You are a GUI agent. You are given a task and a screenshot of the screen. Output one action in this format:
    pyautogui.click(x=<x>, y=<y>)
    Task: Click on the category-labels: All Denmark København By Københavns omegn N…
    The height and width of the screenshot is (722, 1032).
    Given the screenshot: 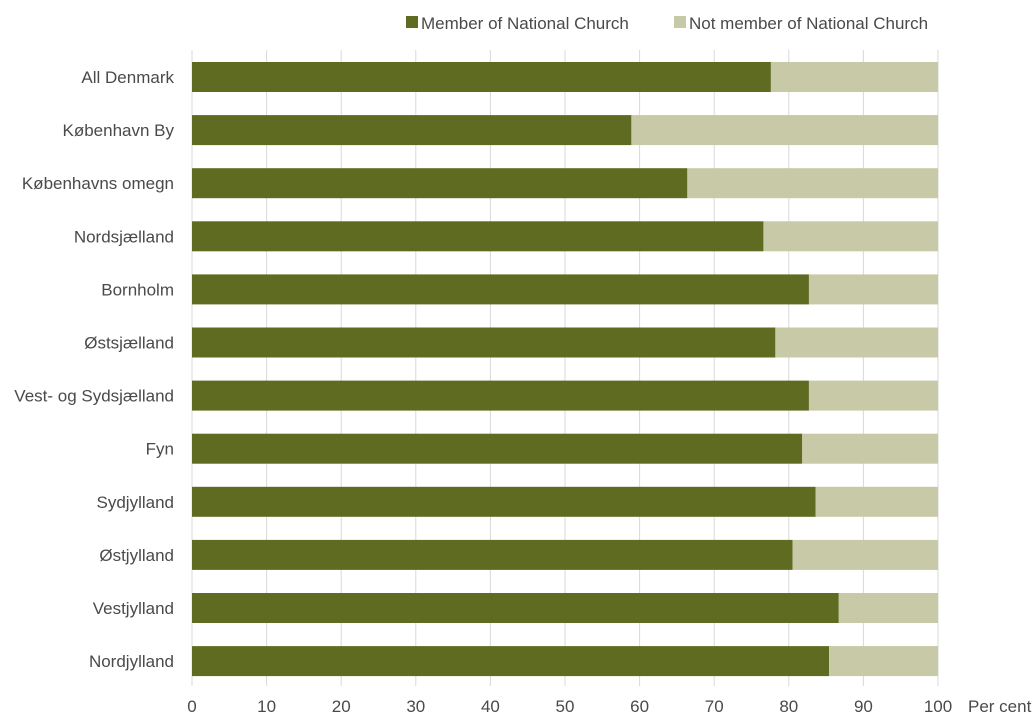 What is the action you would take?
    pyautogui.click(x=94, y=369)
    